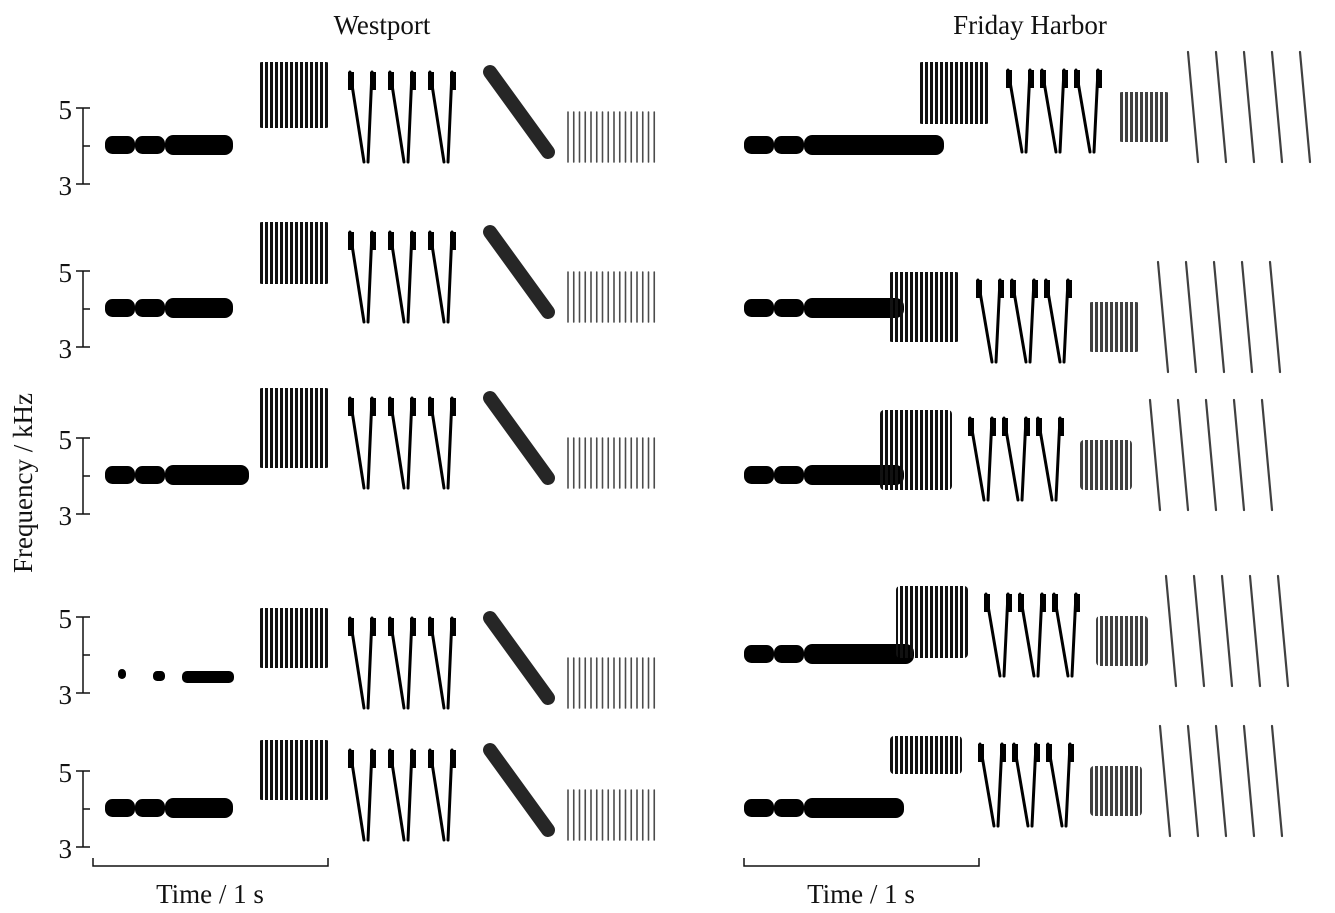  Describe the element at coordinates (74, 478) in the screenshot. I see `frequency-axis-row-3: 53` at that location.